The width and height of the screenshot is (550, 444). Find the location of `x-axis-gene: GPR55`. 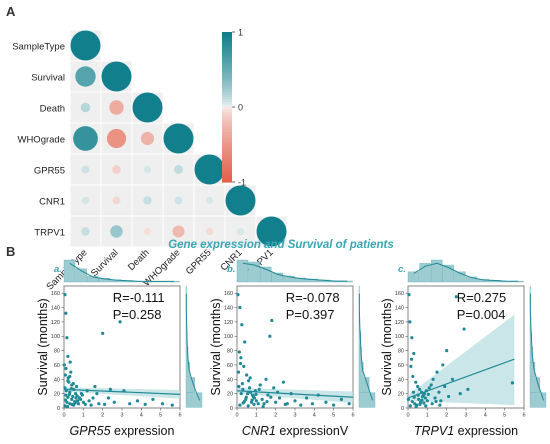

x-axis-gene: GPR55 is located at coordinates (90, 431).